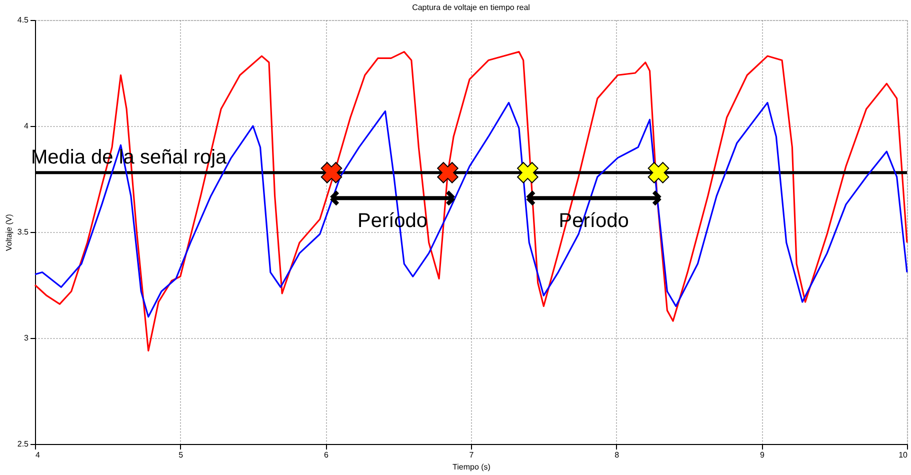  Describe the element at coordinates (903, 455) in the screenshot. I see `x-tick-label: 10` at that location.